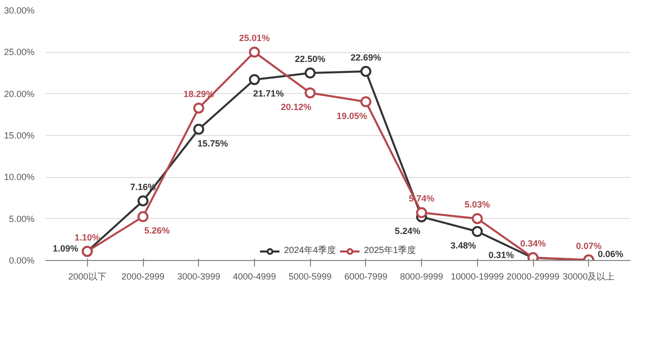 This screenshot has height=344, width=650. What do you see at coordinates (254, 38) in the screenshot?
I see `data-label: 25.01%` at bounding box center [254, 38].